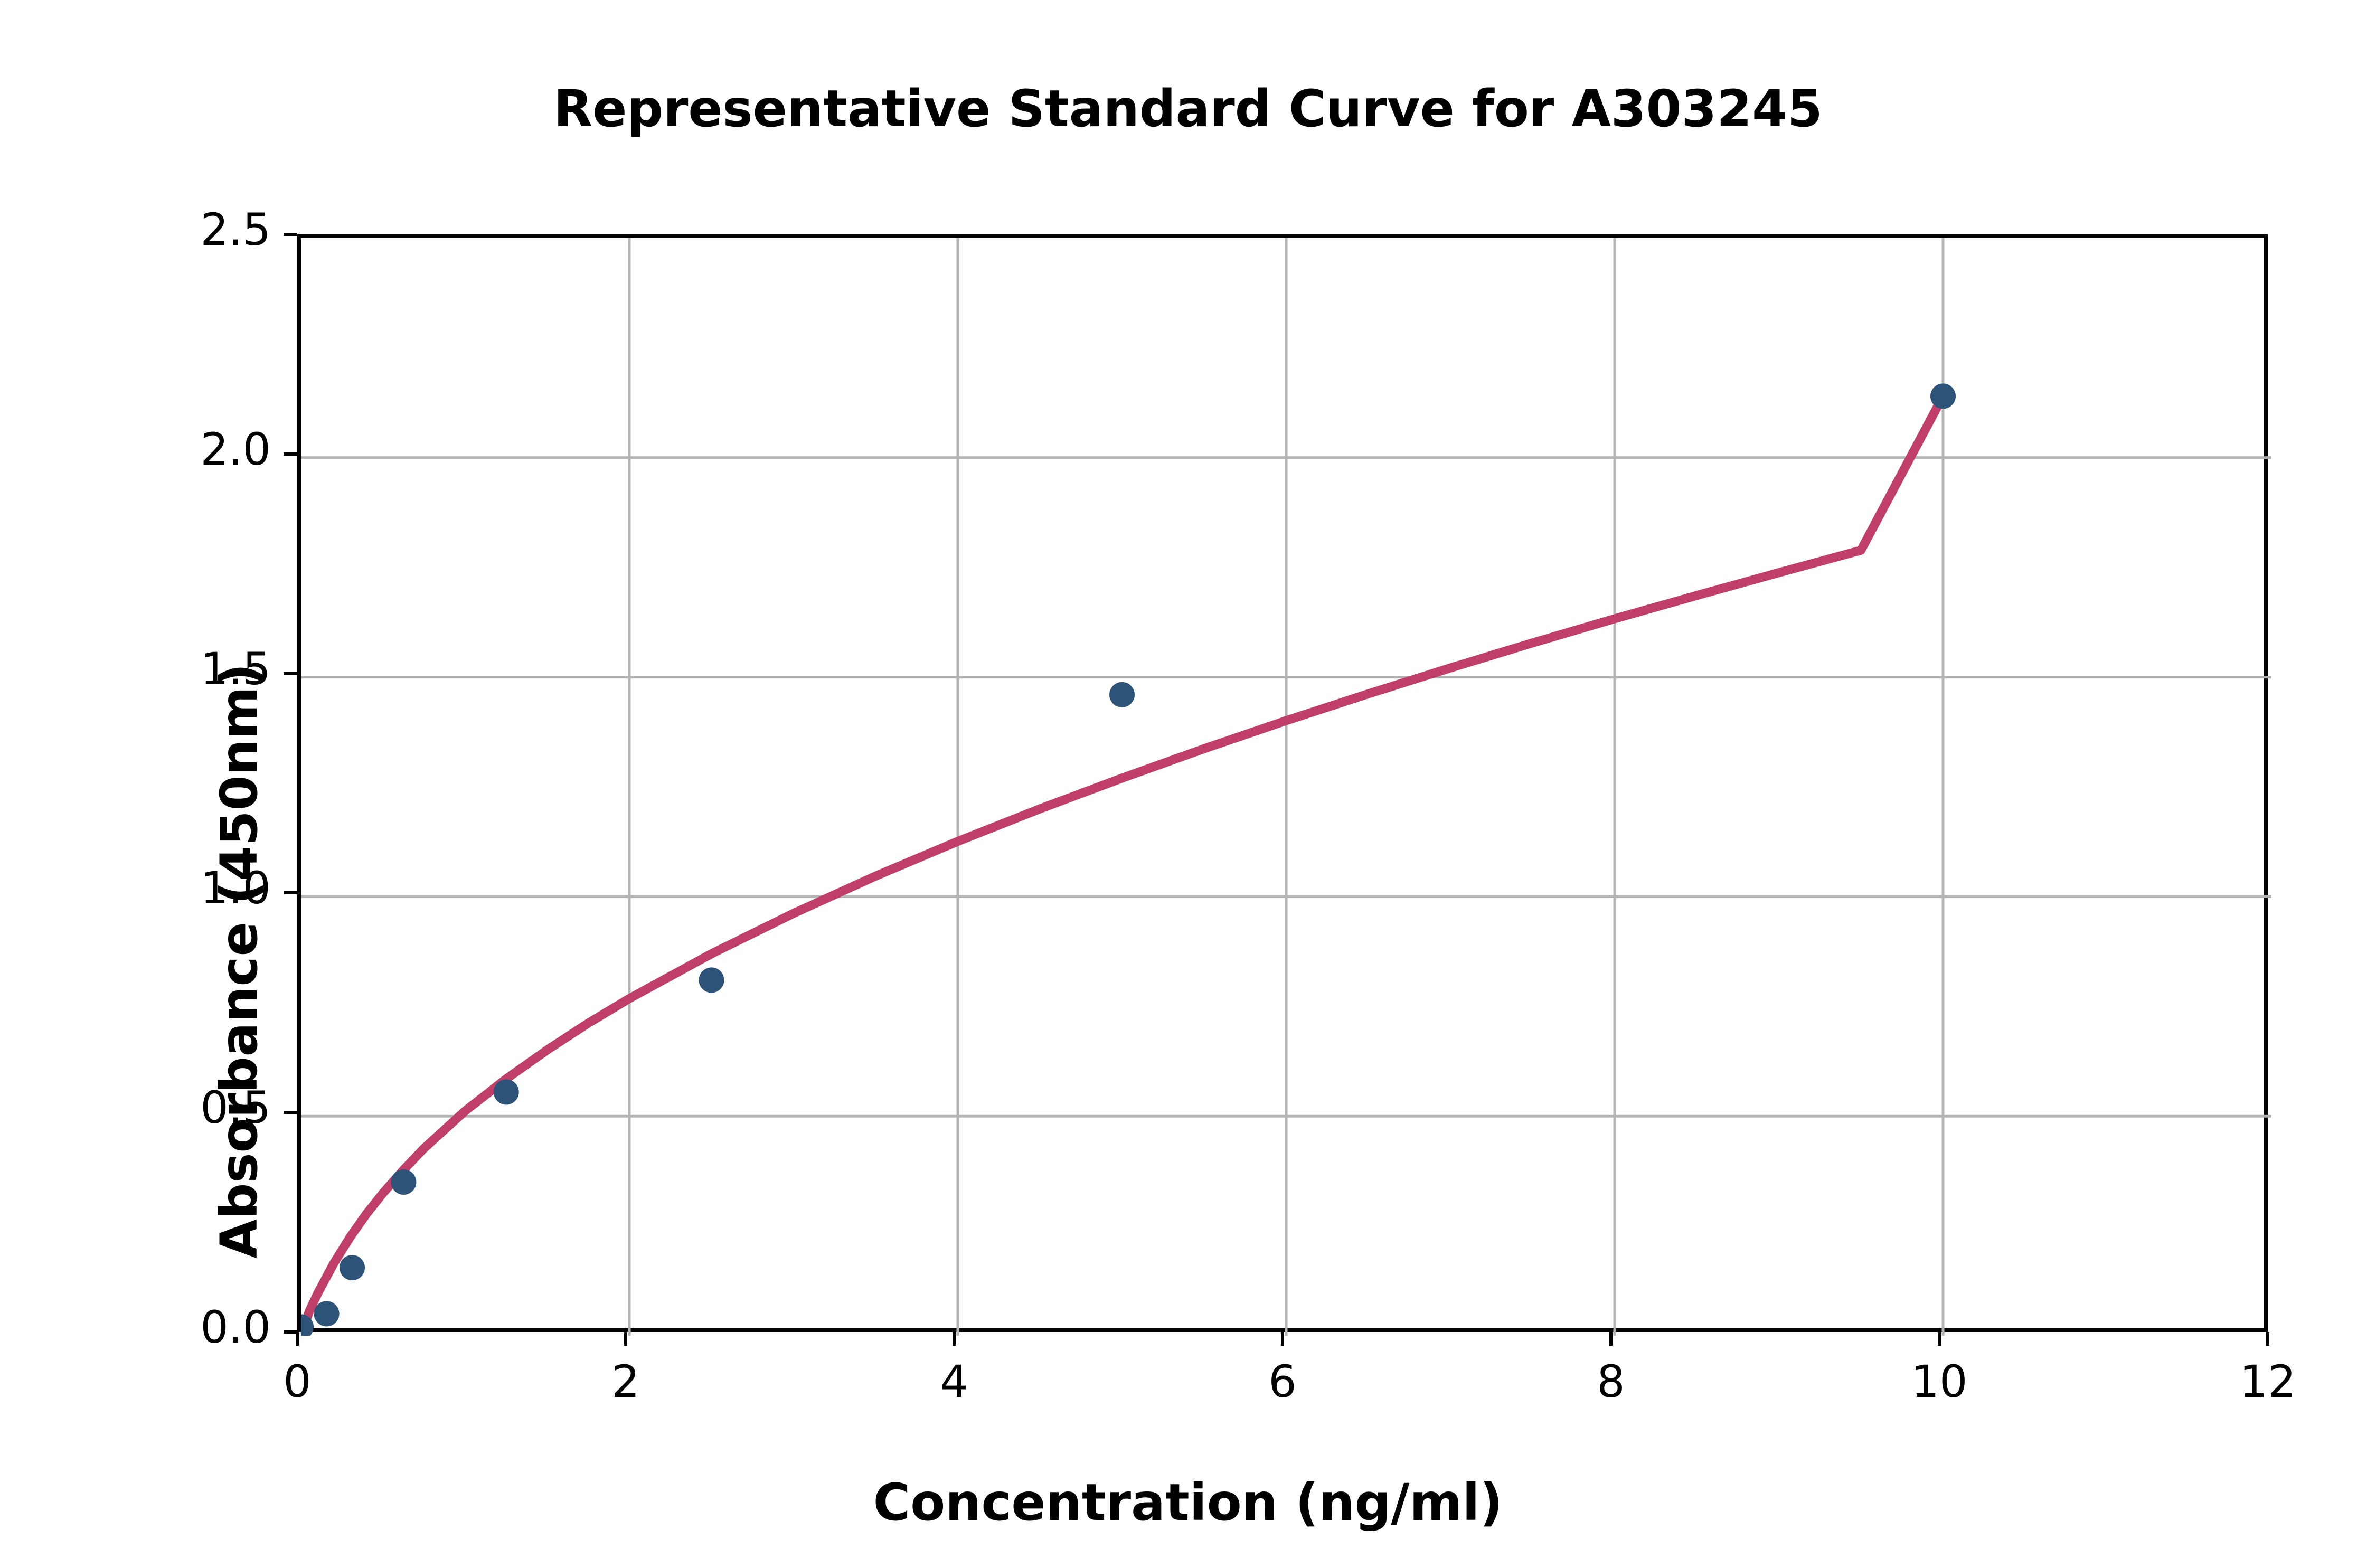  I want to click on y-tick-label: 0.0, so click(236, 1327).